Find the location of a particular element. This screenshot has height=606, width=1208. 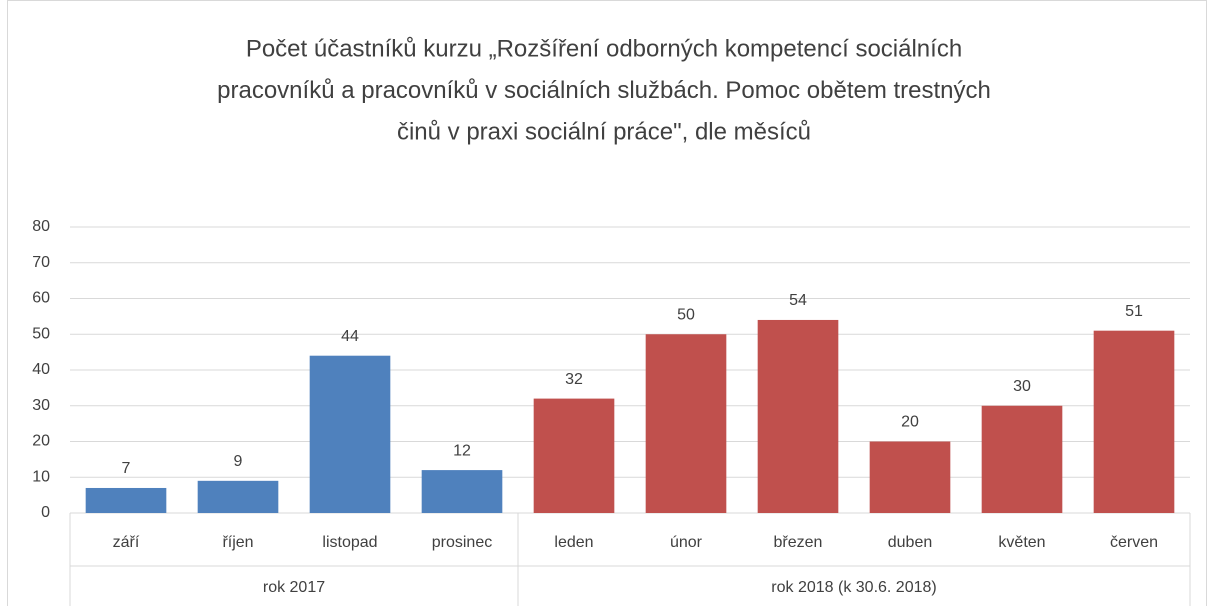

x-tick-label: červen is located at coordinates (1134, 542).